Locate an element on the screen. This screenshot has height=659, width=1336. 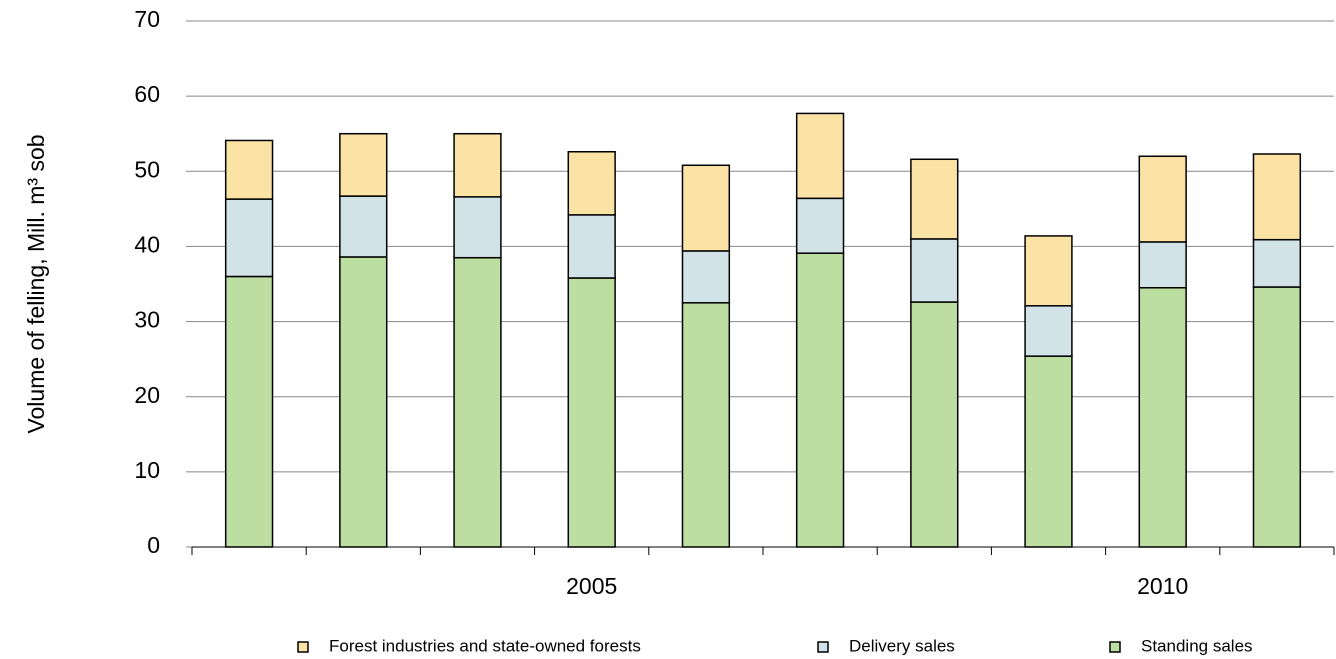
y-tick-label: 70 is located at coordinates (147, 19).